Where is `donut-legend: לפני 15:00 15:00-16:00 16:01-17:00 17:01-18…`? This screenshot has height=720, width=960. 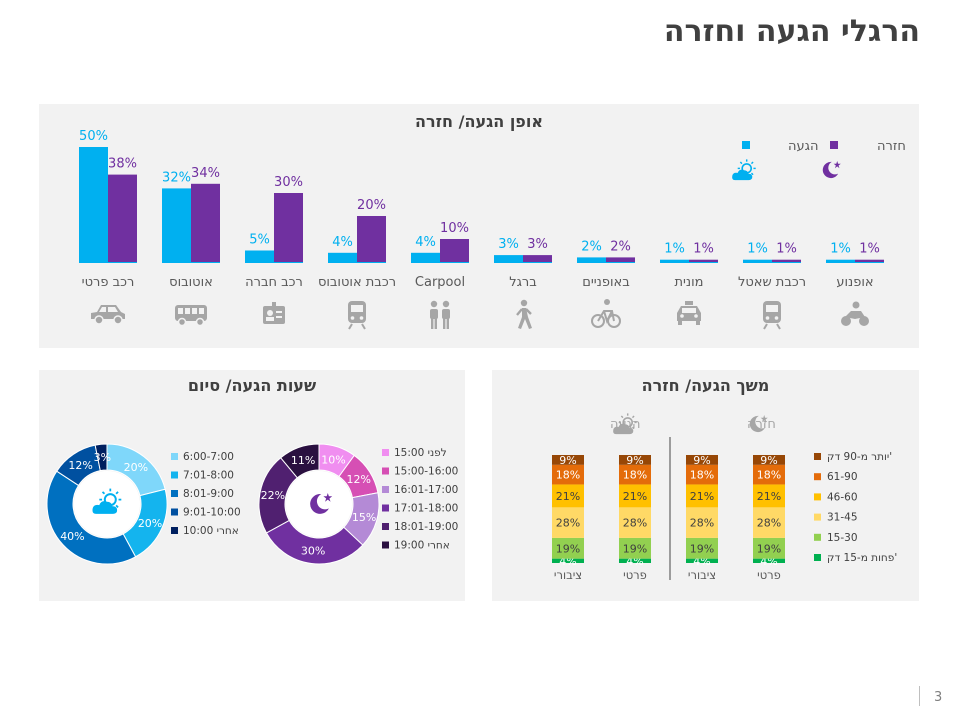
donut-legend: לפני 15:00 15:00-16:00 16:01-17:00 17:01-18… is located at coordinates (420, 499).